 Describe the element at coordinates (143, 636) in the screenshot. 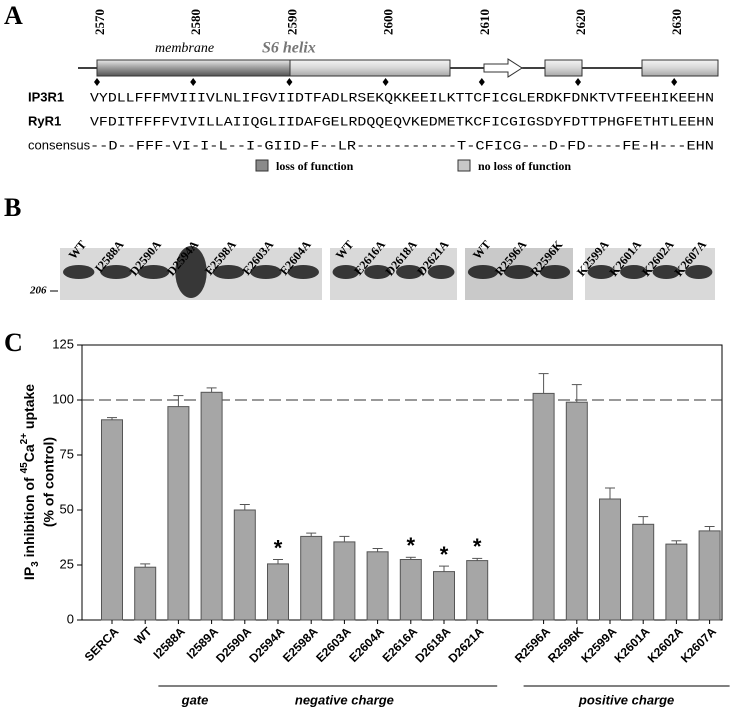

I see `x-tick-label: WT` at that location.